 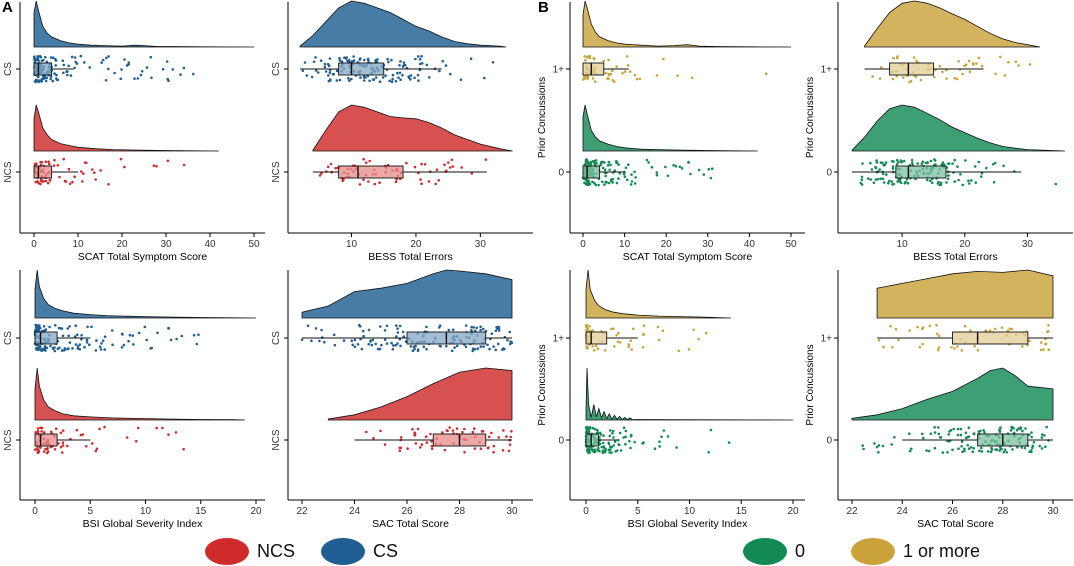 I want to click on density-cloud, so click(x=965, y=294).